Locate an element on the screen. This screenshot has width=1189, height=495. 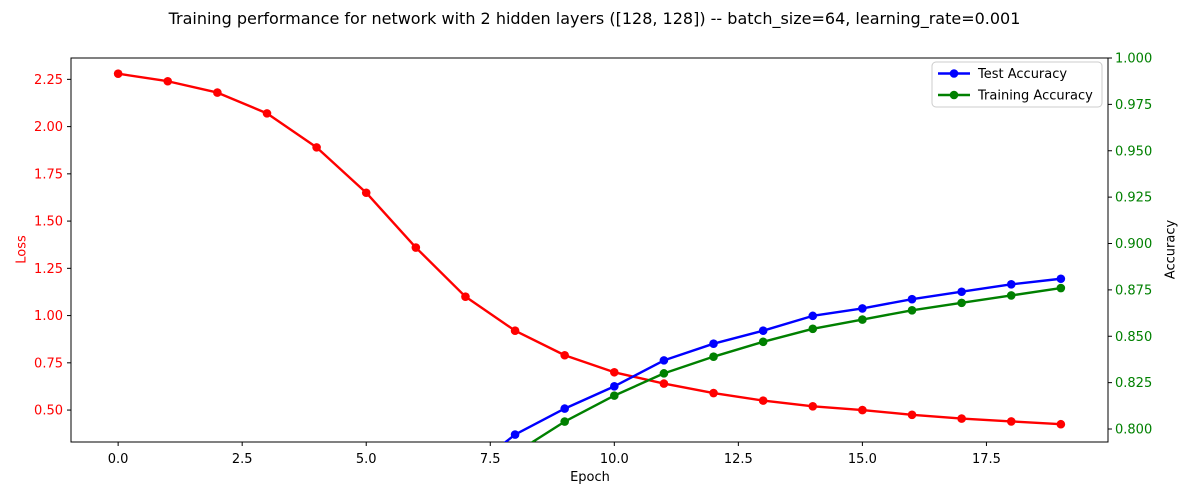
x-axis-label: Epoch is located at coordinates (590, 477).